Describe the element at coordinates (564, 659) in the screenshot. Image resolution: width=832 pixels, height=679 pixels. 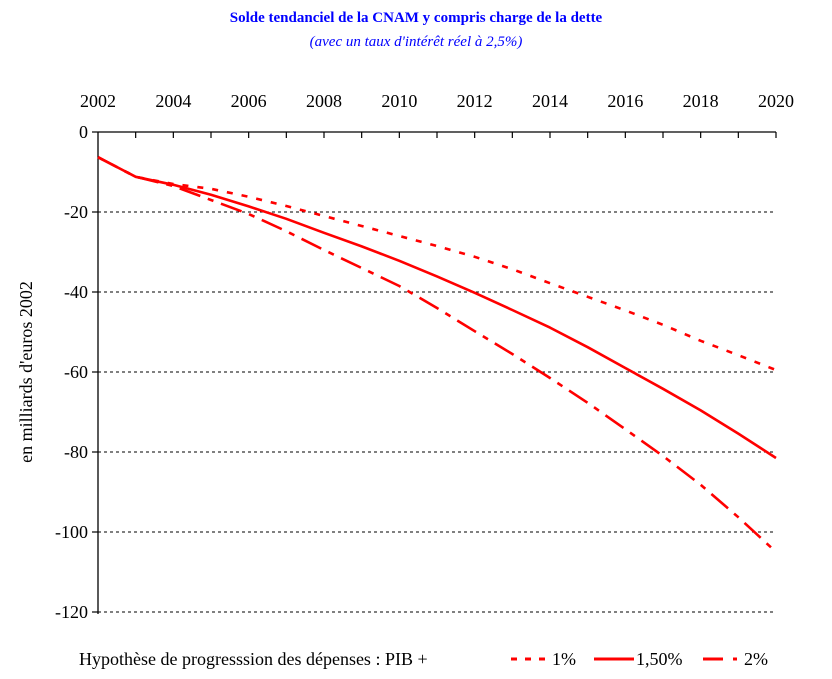
I see `legend-label: 1%` at that location.